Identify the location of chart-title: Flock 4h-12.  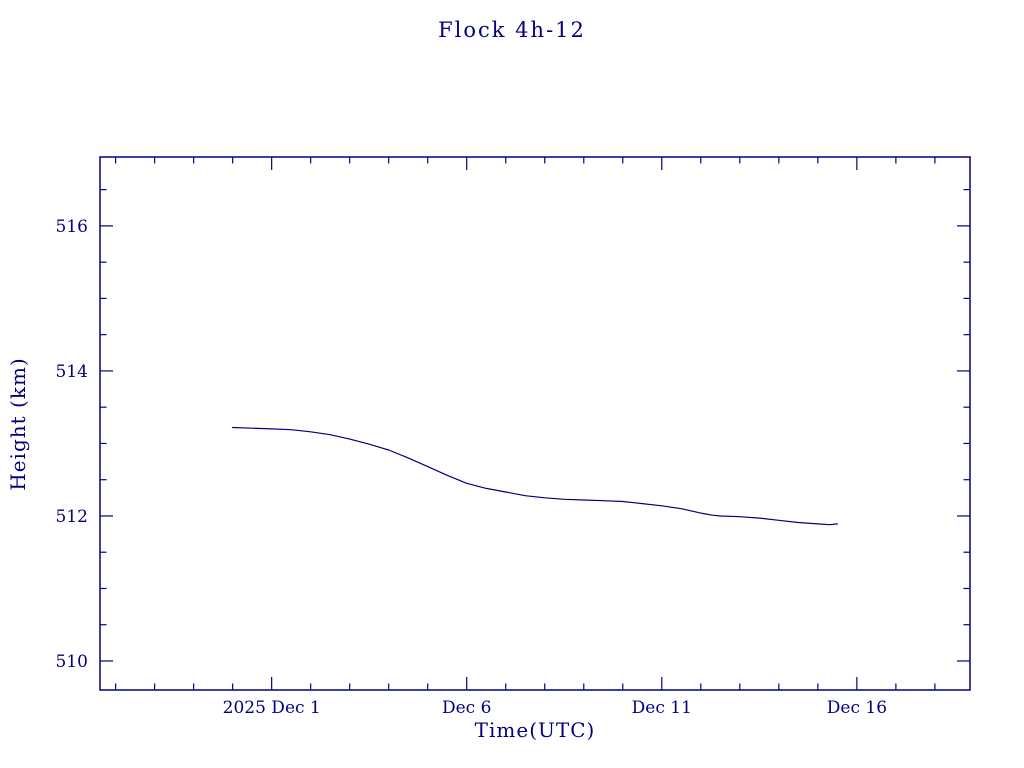
(512, 30).